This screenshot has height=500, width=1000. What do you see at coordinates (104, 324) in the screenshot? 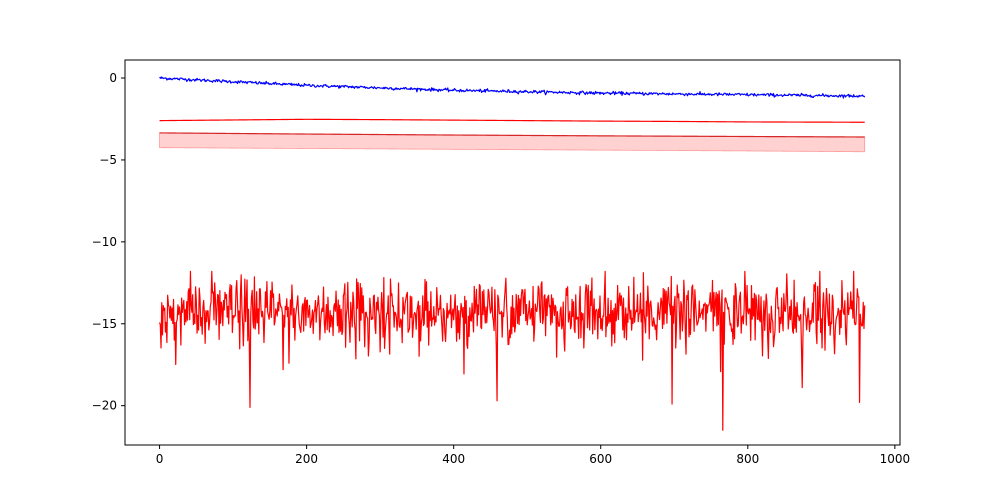
I see `y-tick-label: −15` at bounding box center [104, 324].